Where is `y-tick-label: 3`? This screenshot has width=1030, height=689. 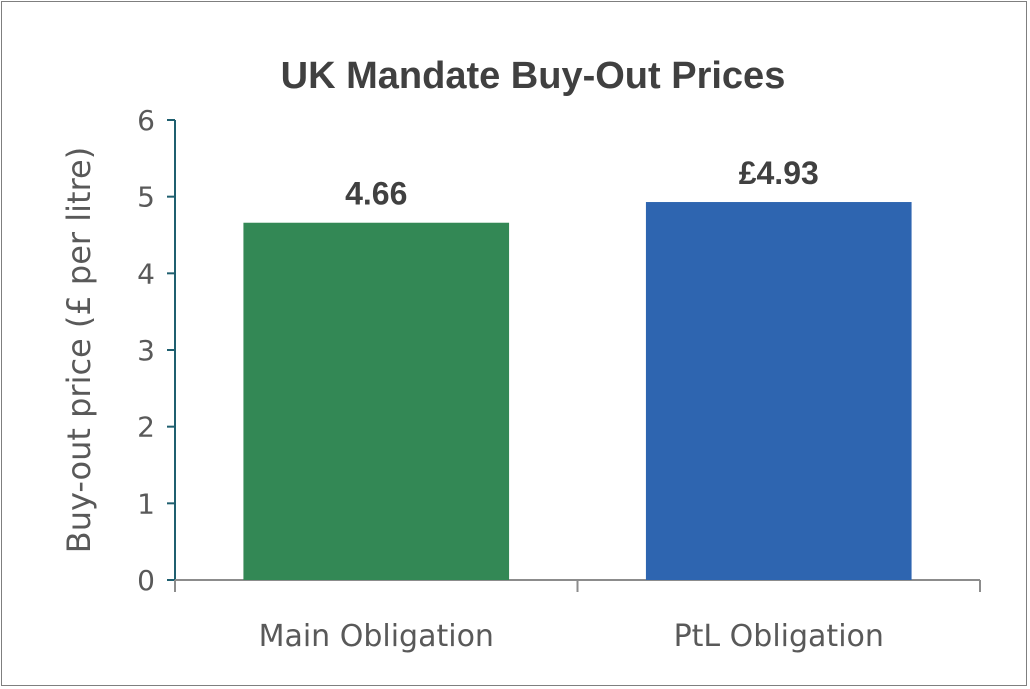
y-tick-label: 3 is located at coordinates (146, 350).